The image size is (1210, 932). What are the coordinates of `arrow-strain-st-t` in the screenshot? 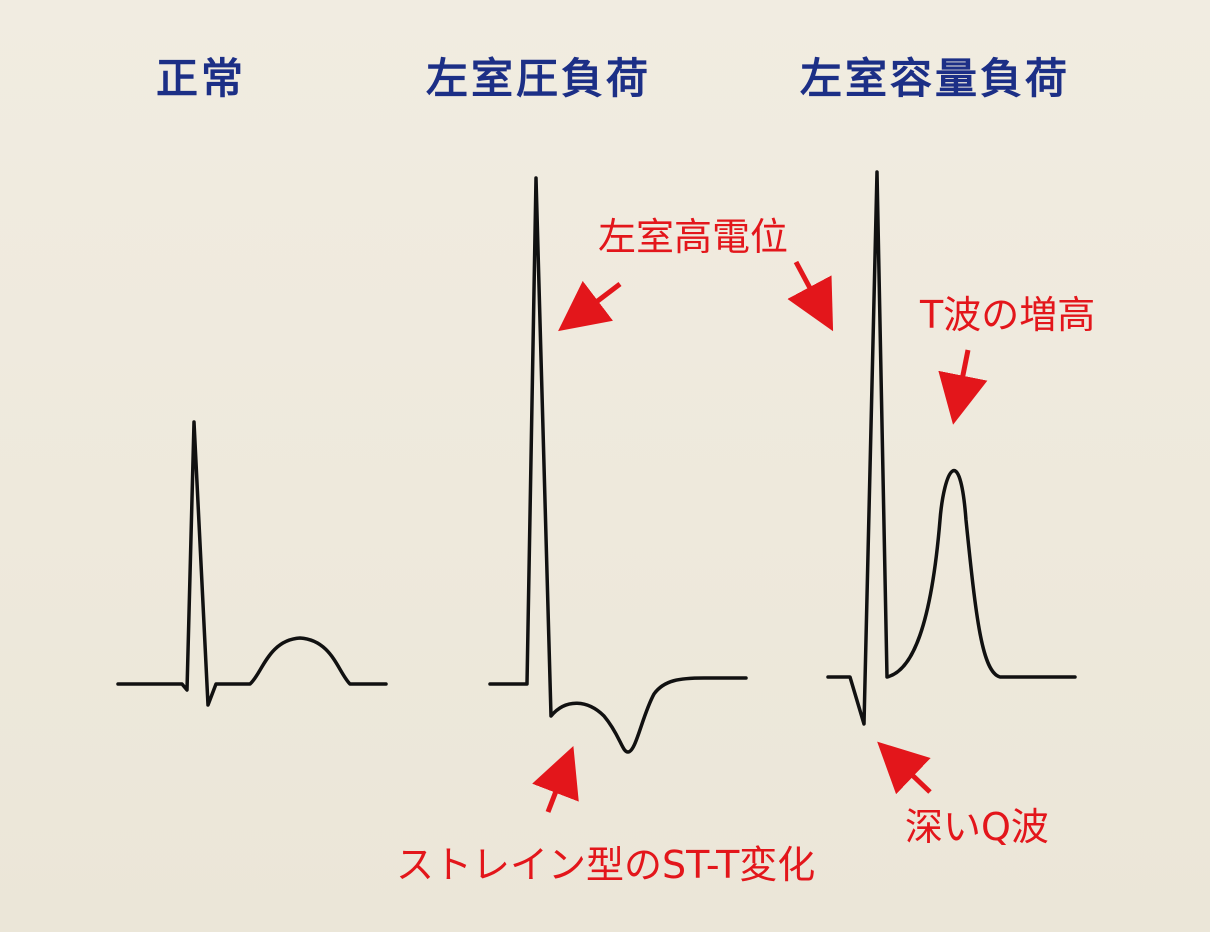 It's located at (555, 779).